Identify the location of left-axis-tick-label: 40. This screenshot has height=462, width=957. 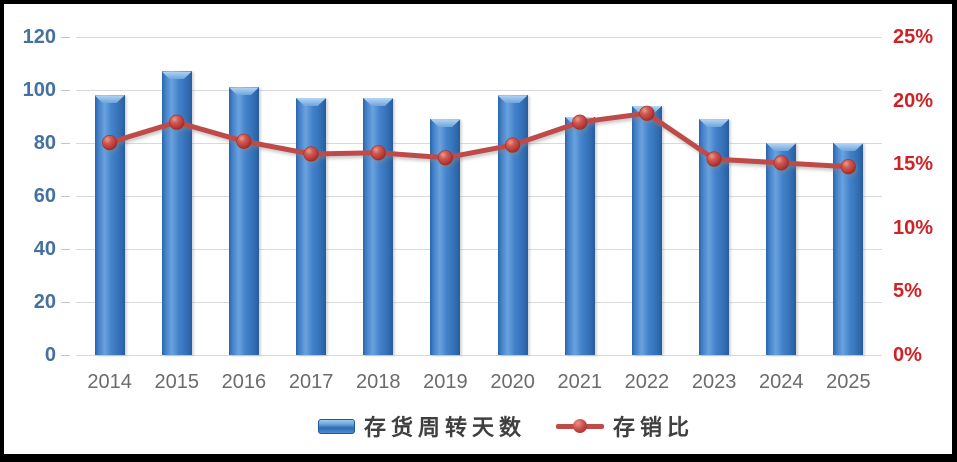
(44, 249).